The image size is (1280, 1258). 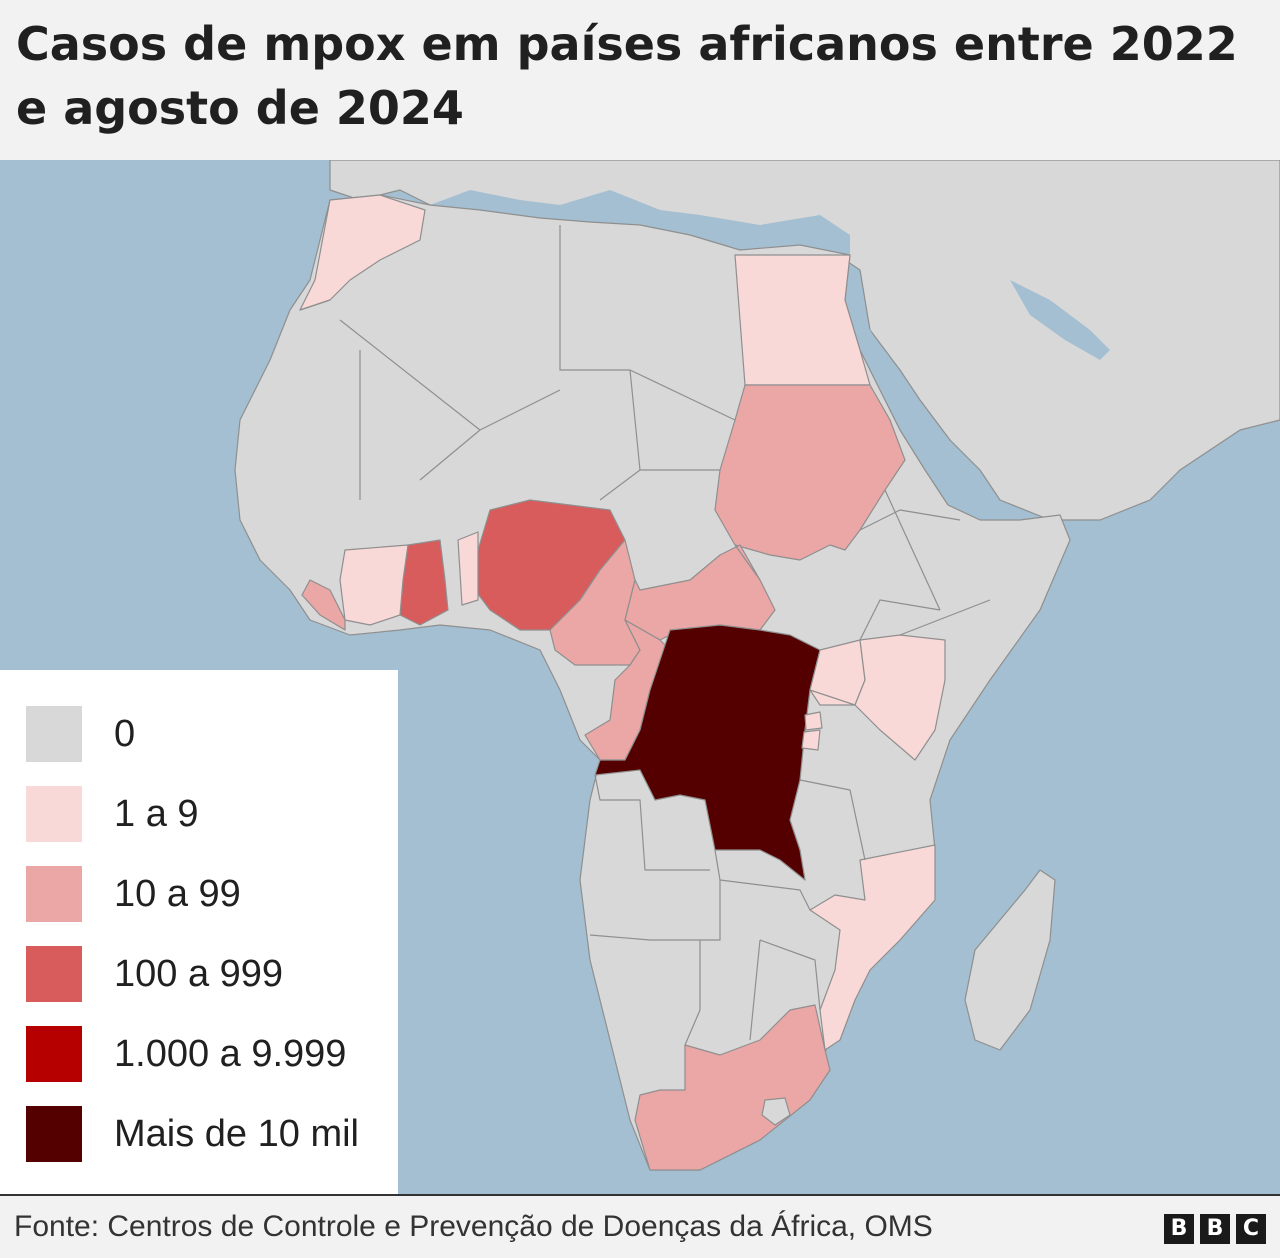 I want to click on country-liberia, so click(x=323, y=605).